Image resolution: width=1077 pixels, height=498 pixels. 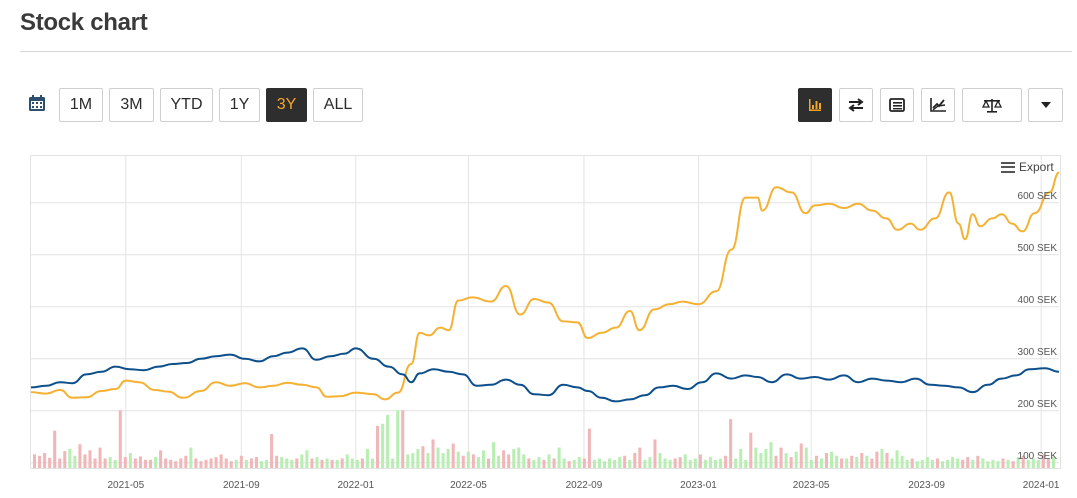 What do you see at coordinates (811, 485) in the screenshot?
I see `x-tick-label: 2023-05` at bounding box center [811, 485].